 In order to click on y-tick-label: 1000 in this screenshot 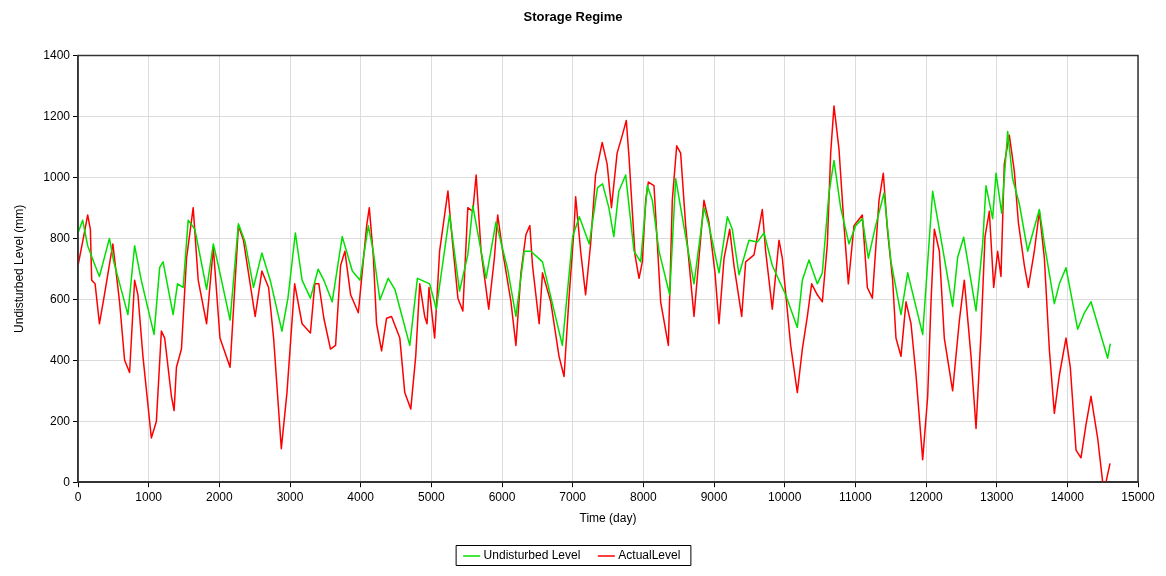, I will do `click(57, 176)`.